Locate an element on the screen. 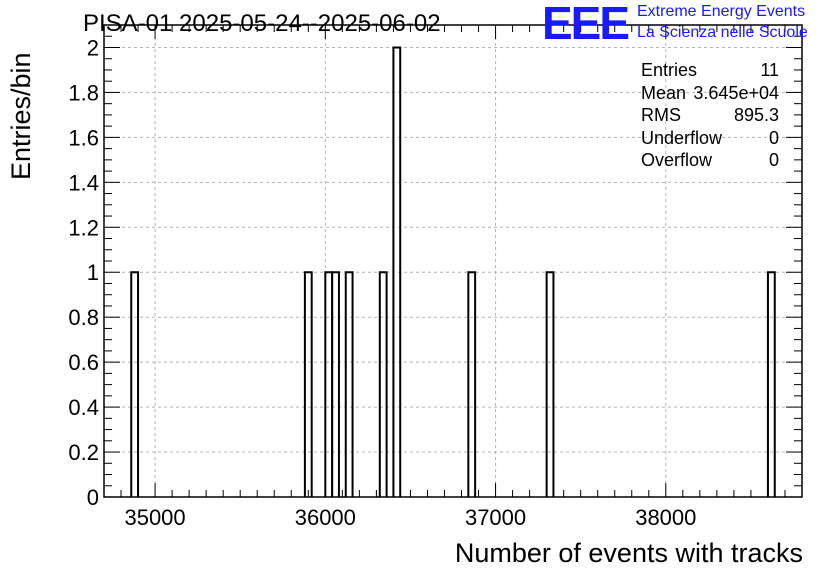  stat-value: 895.3 is located at coordinates (756, 115).